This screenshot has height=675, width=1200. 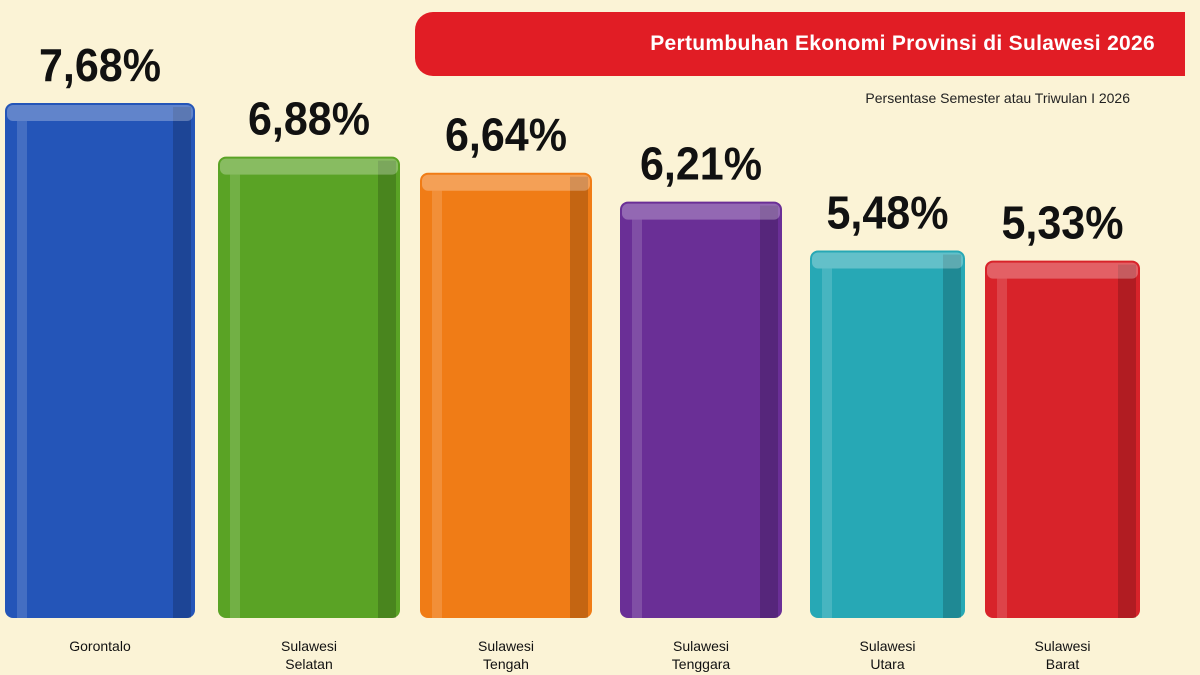 I want to click on value-label: 6,88%, so click(x=309, y=119).